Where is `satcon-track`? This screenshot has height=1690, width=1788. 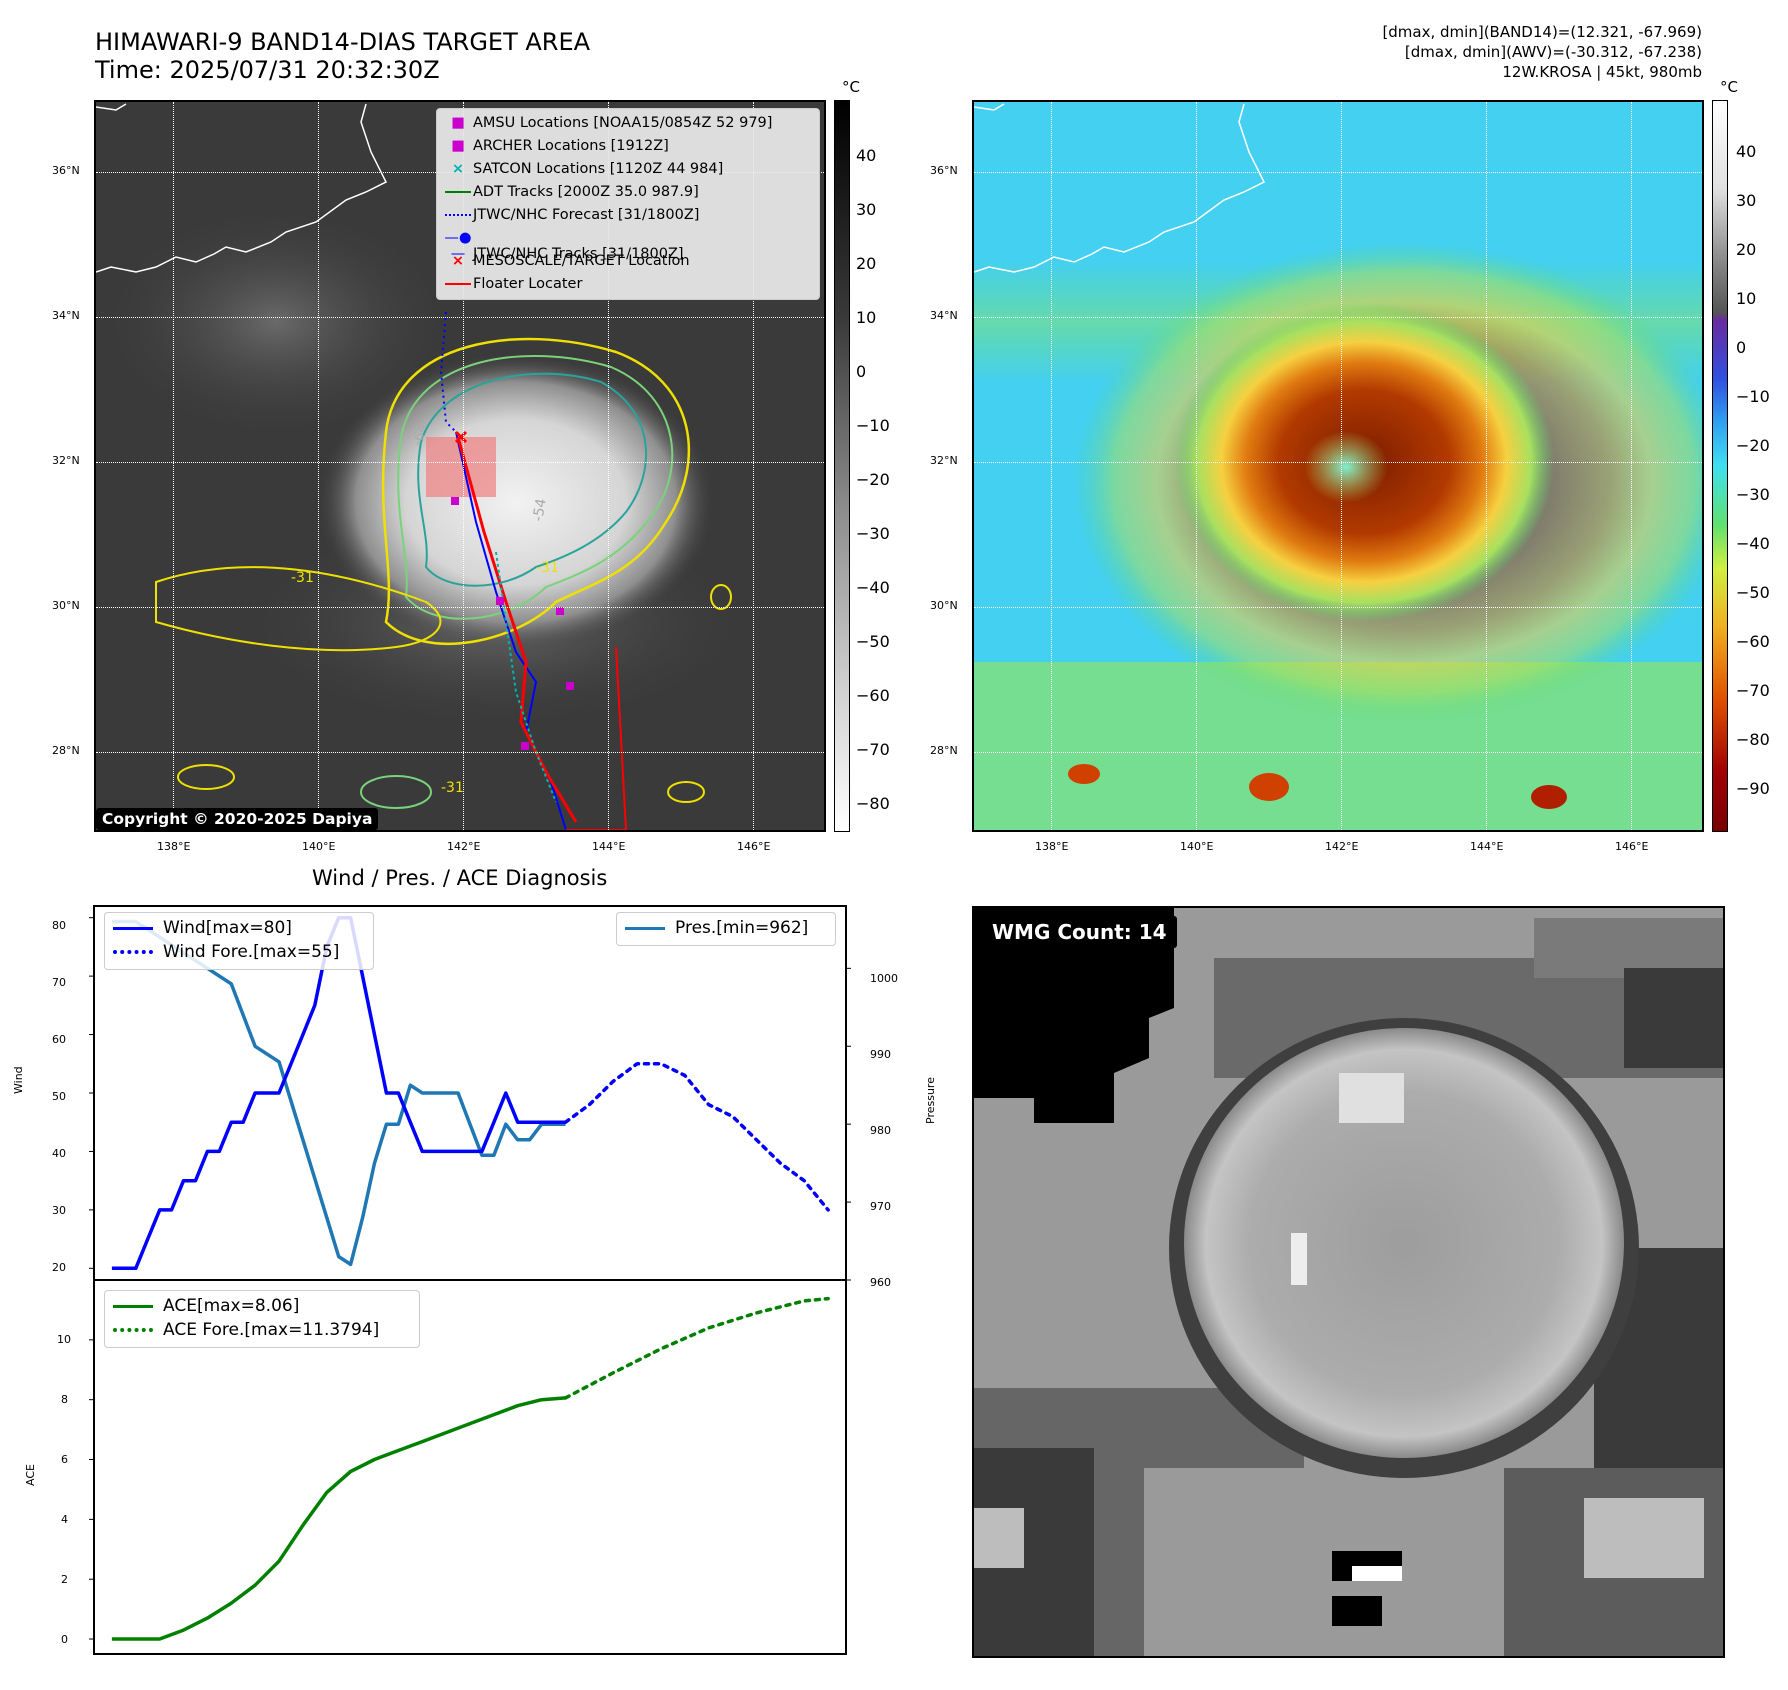
satcon-track is located at coordinates (526, 677).